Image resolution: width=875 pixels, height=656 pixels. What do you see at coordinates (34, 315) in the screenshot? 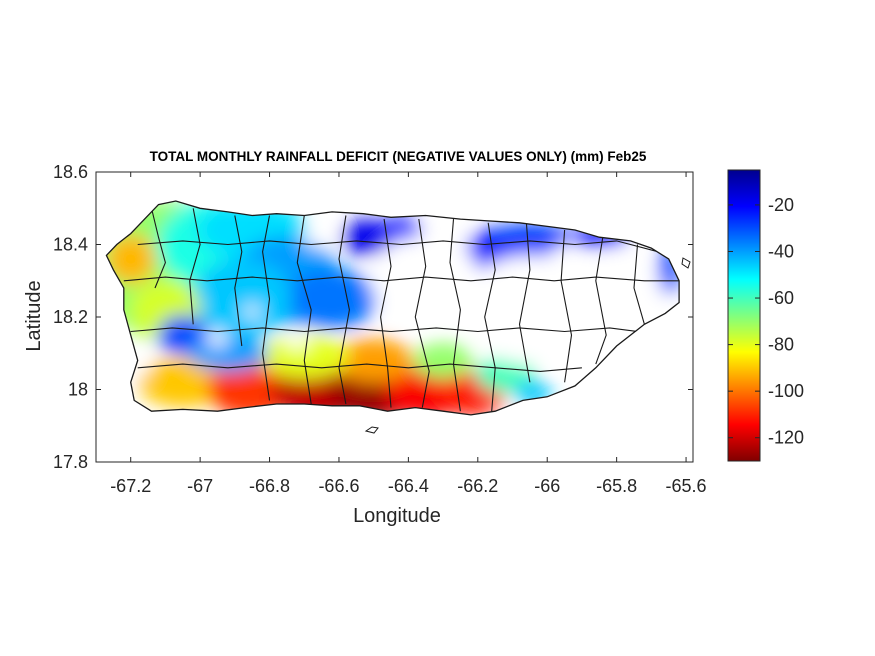
I see `y-axis-label: Latitude` at bounding box center [34, 315].